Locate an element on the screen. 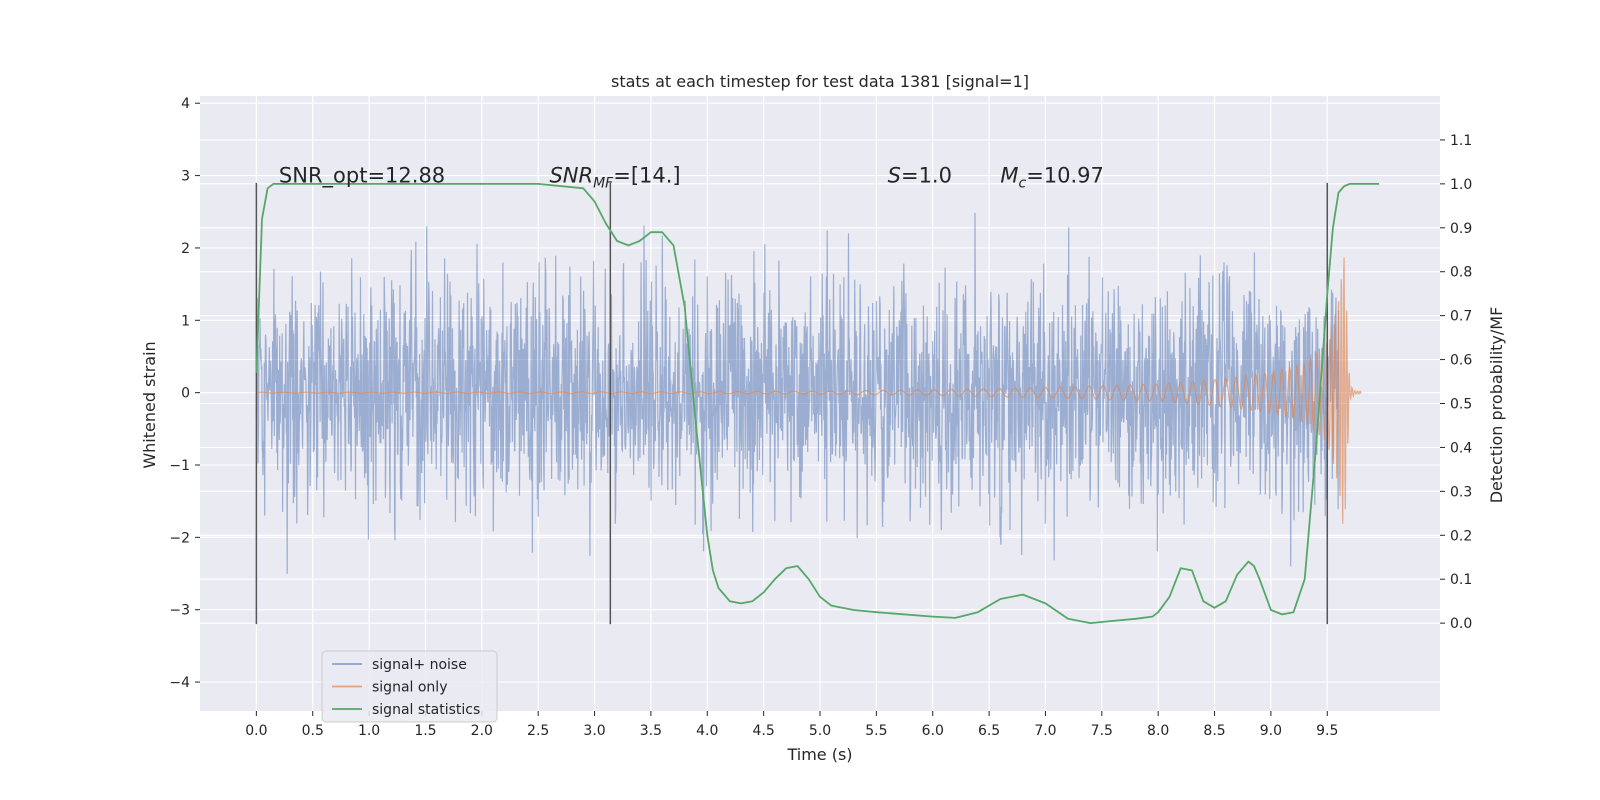 The height and width of the screenshot is (800, 1600). y-right-tick-label: 0.2 is located at coordinates (1461, 536).